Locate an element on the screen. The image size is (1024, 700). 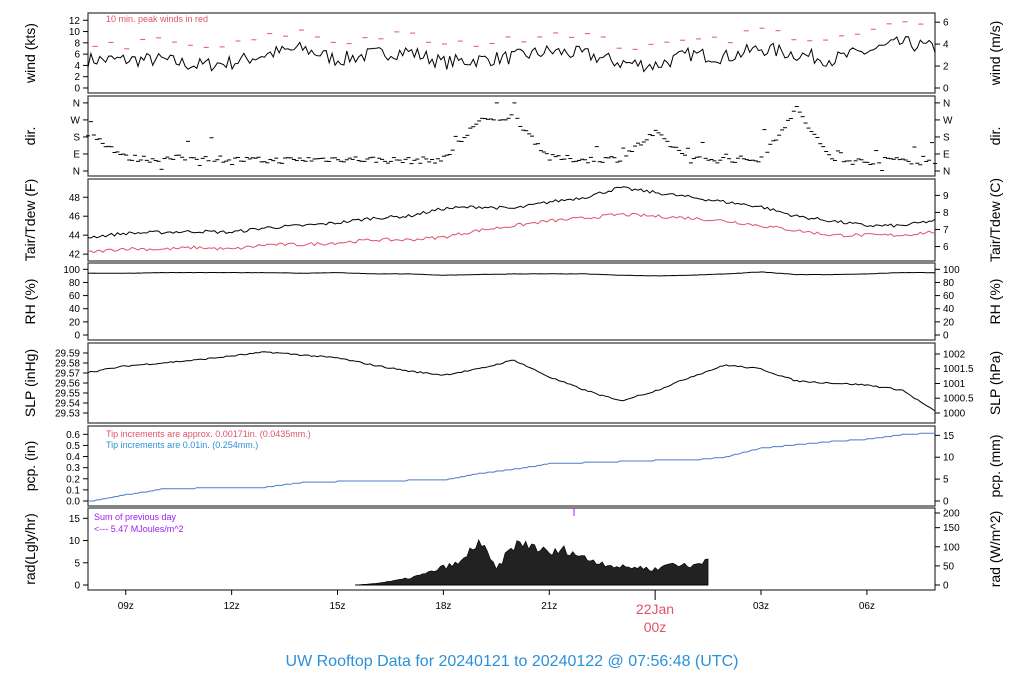
xtick-label: 15z is located at coordinates (337, 606).